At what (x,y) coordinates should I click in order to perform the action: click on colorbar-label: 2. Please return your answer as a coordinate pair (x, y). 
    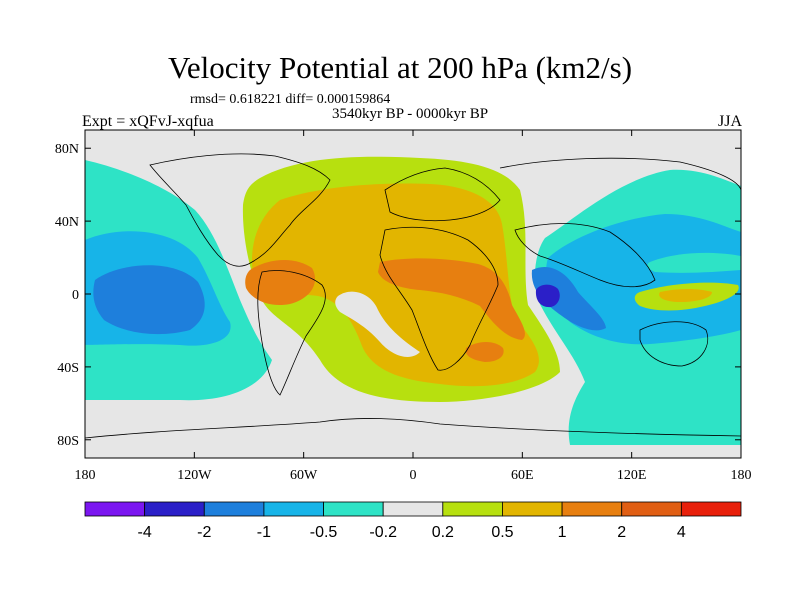
    Looking at the image, I should click on (621, 532).